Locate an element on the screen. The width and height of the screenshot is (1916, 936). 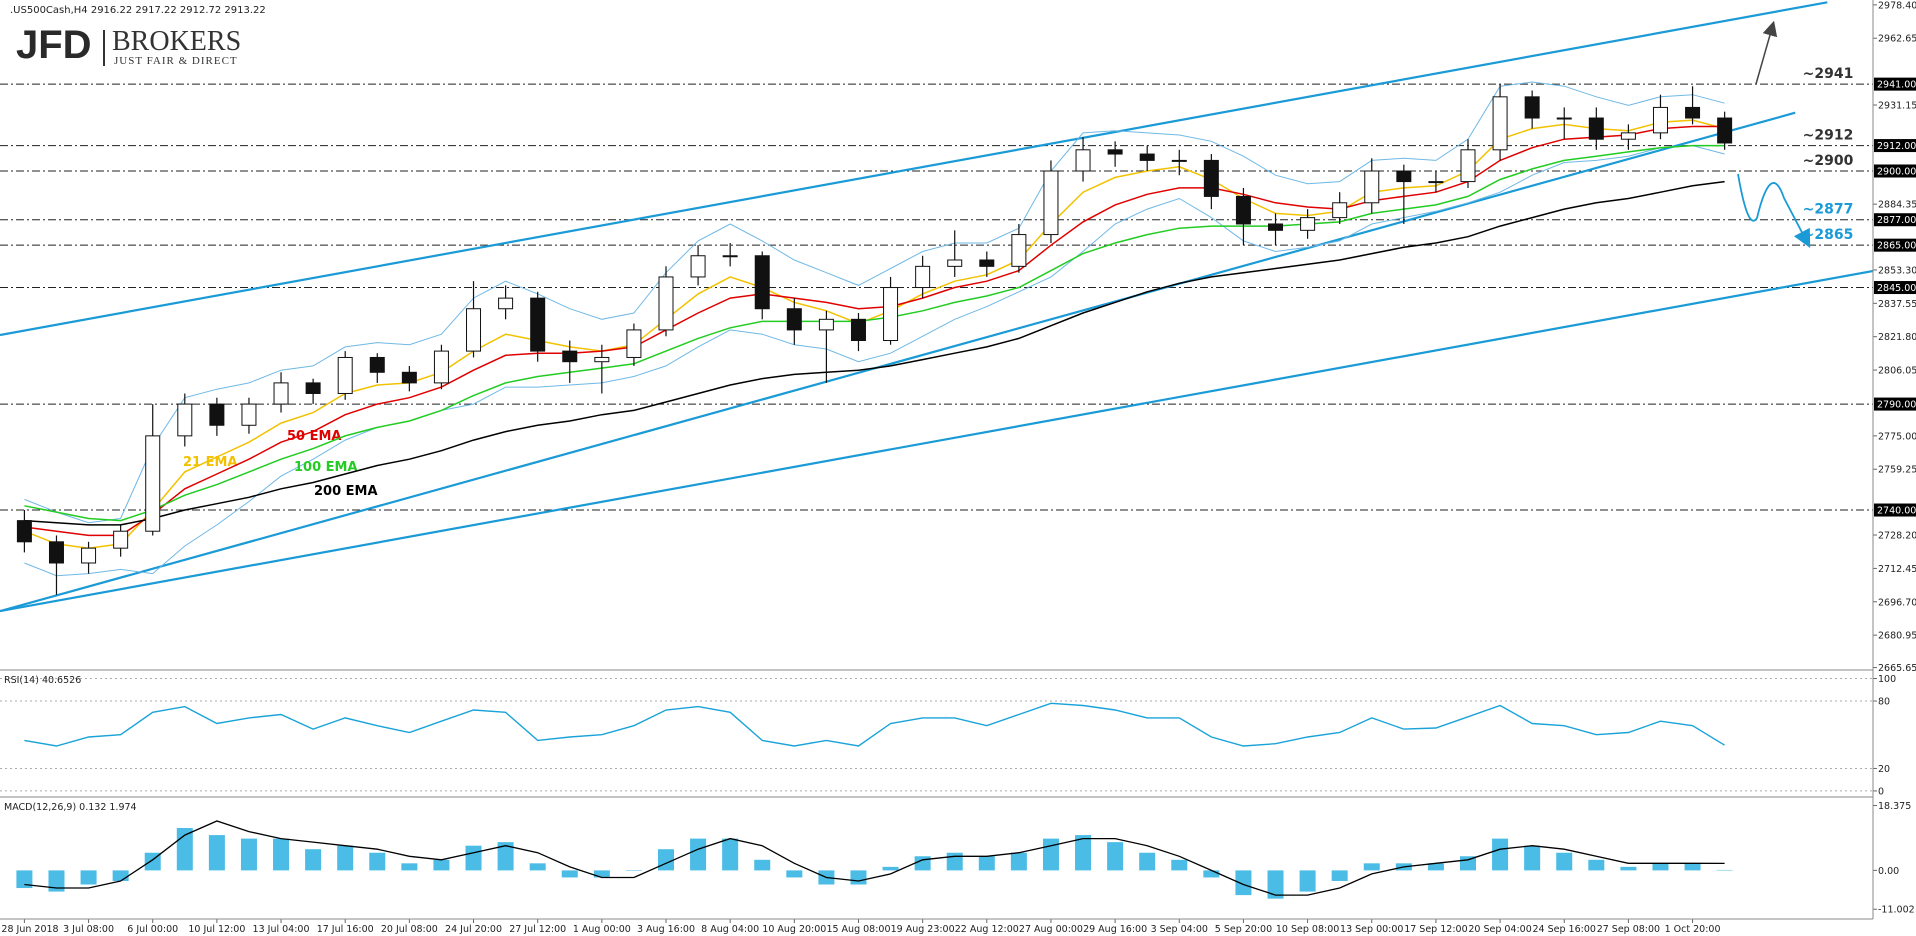
y-tick-label: 2712.45 is located at coordinates (1897, 569).